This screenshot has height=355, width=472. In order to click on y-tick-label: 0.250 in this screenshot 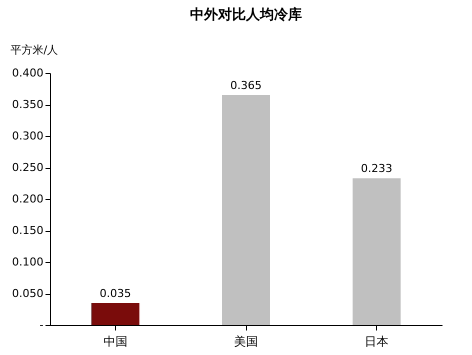, I will do `click(28, 167)`.